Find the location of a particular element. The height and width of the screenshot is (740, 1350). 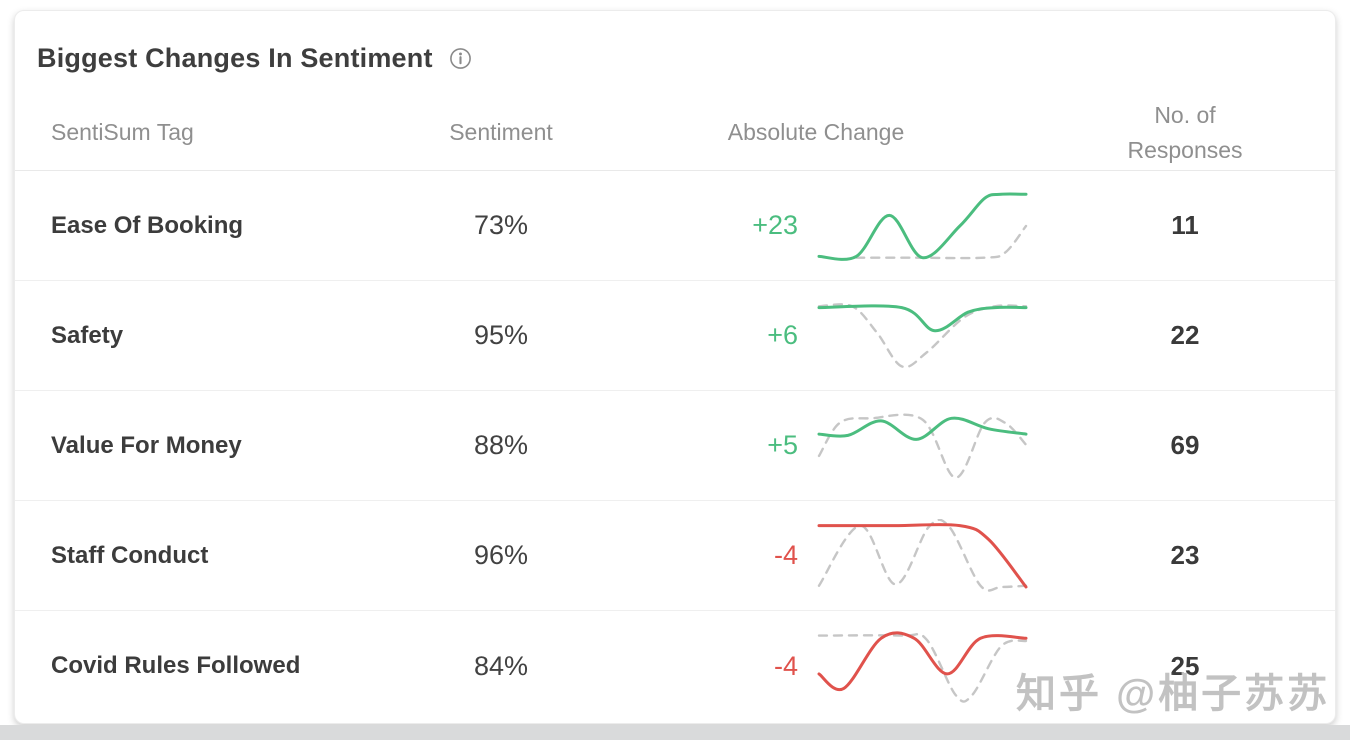

sentiment-value: 84% is located at coordinates (501, 665).